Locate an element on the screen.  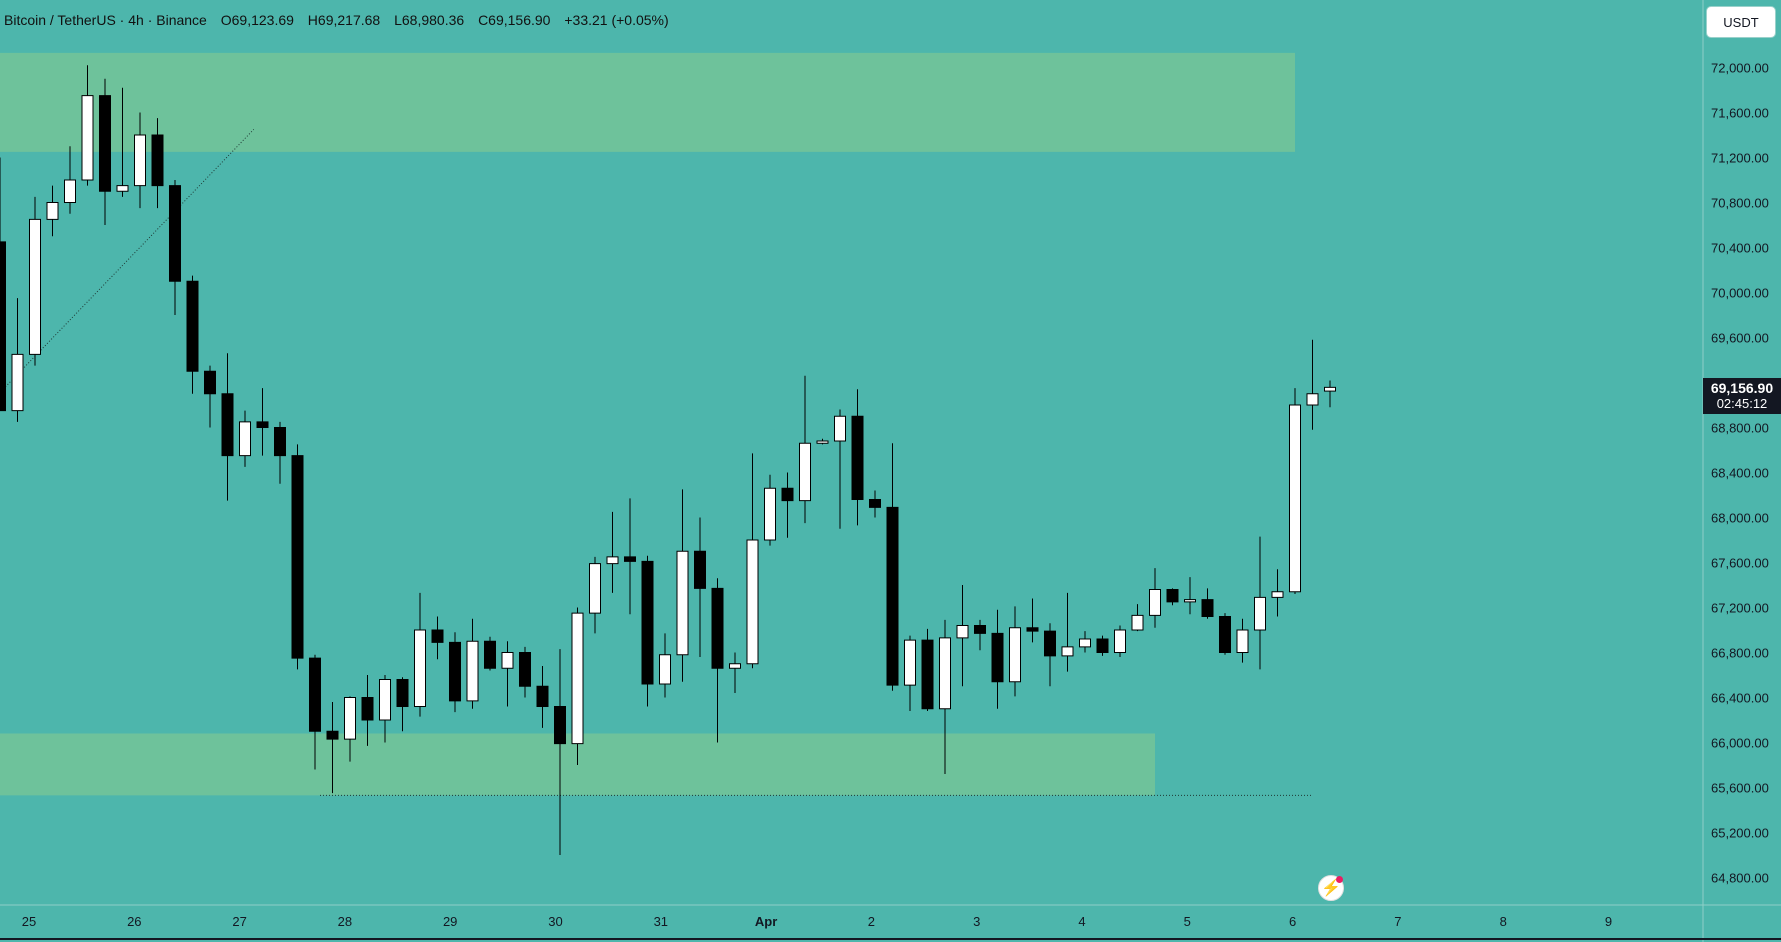
y-tick-label: 66,400.00 is located at coordinates (1740, 698).